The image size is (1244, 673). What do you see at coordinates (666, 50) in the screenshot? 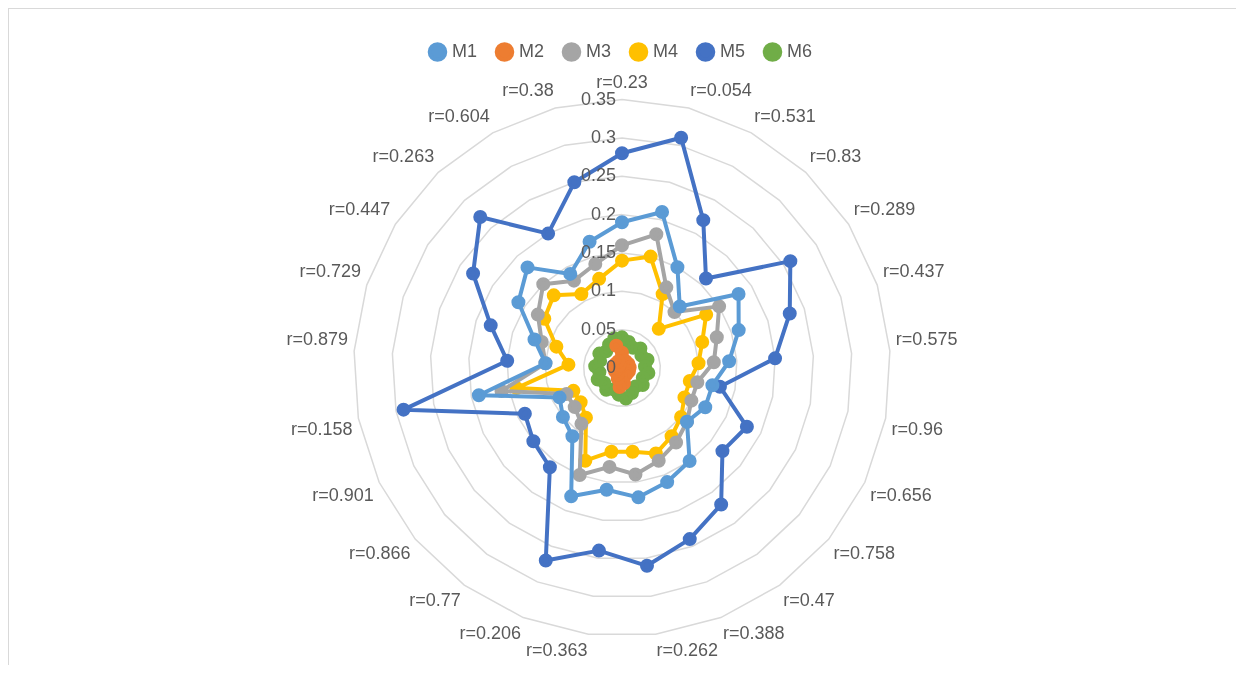
I see `legend-label: M4` at bounding box center [666, 50].